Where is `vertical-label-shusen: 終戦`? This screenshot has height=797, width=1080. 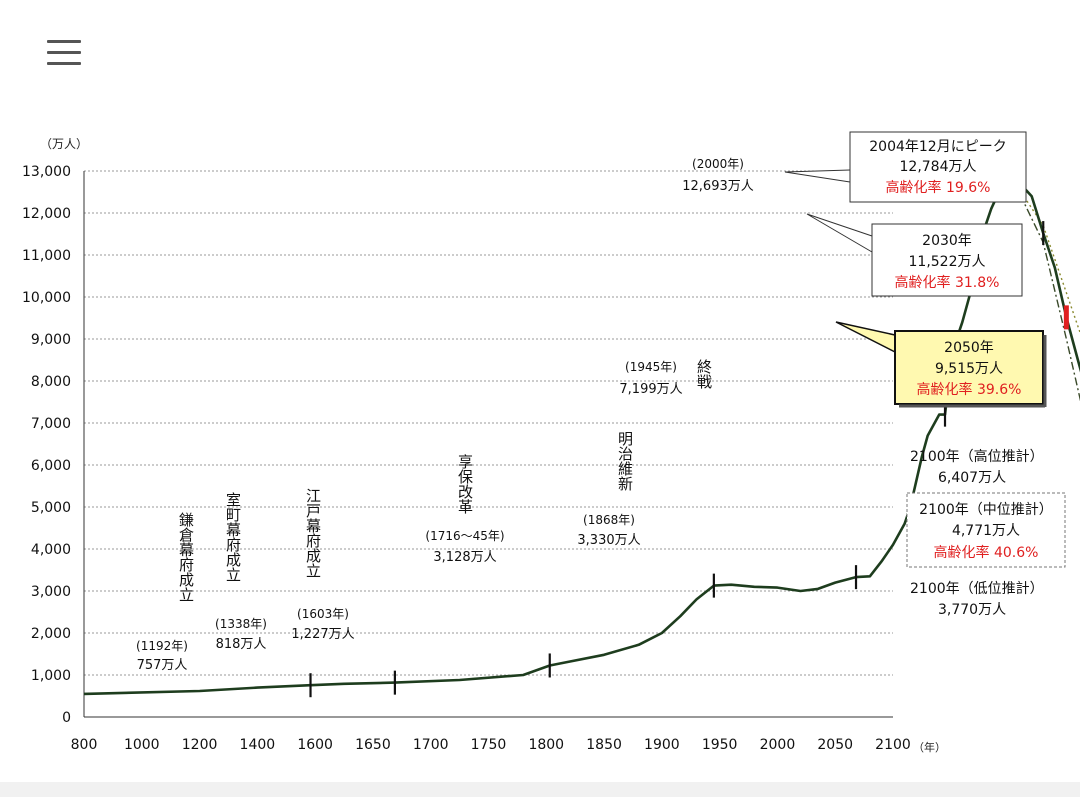 vertical-label-shusen: 終戦 is located at coordinates (704, 374).